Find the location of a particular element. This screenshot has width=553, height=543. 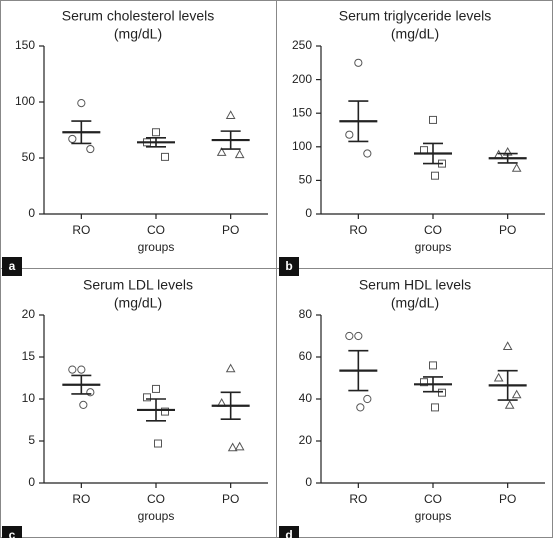

chart-title: Serum HDL levels is located at coordinates (415, 285).